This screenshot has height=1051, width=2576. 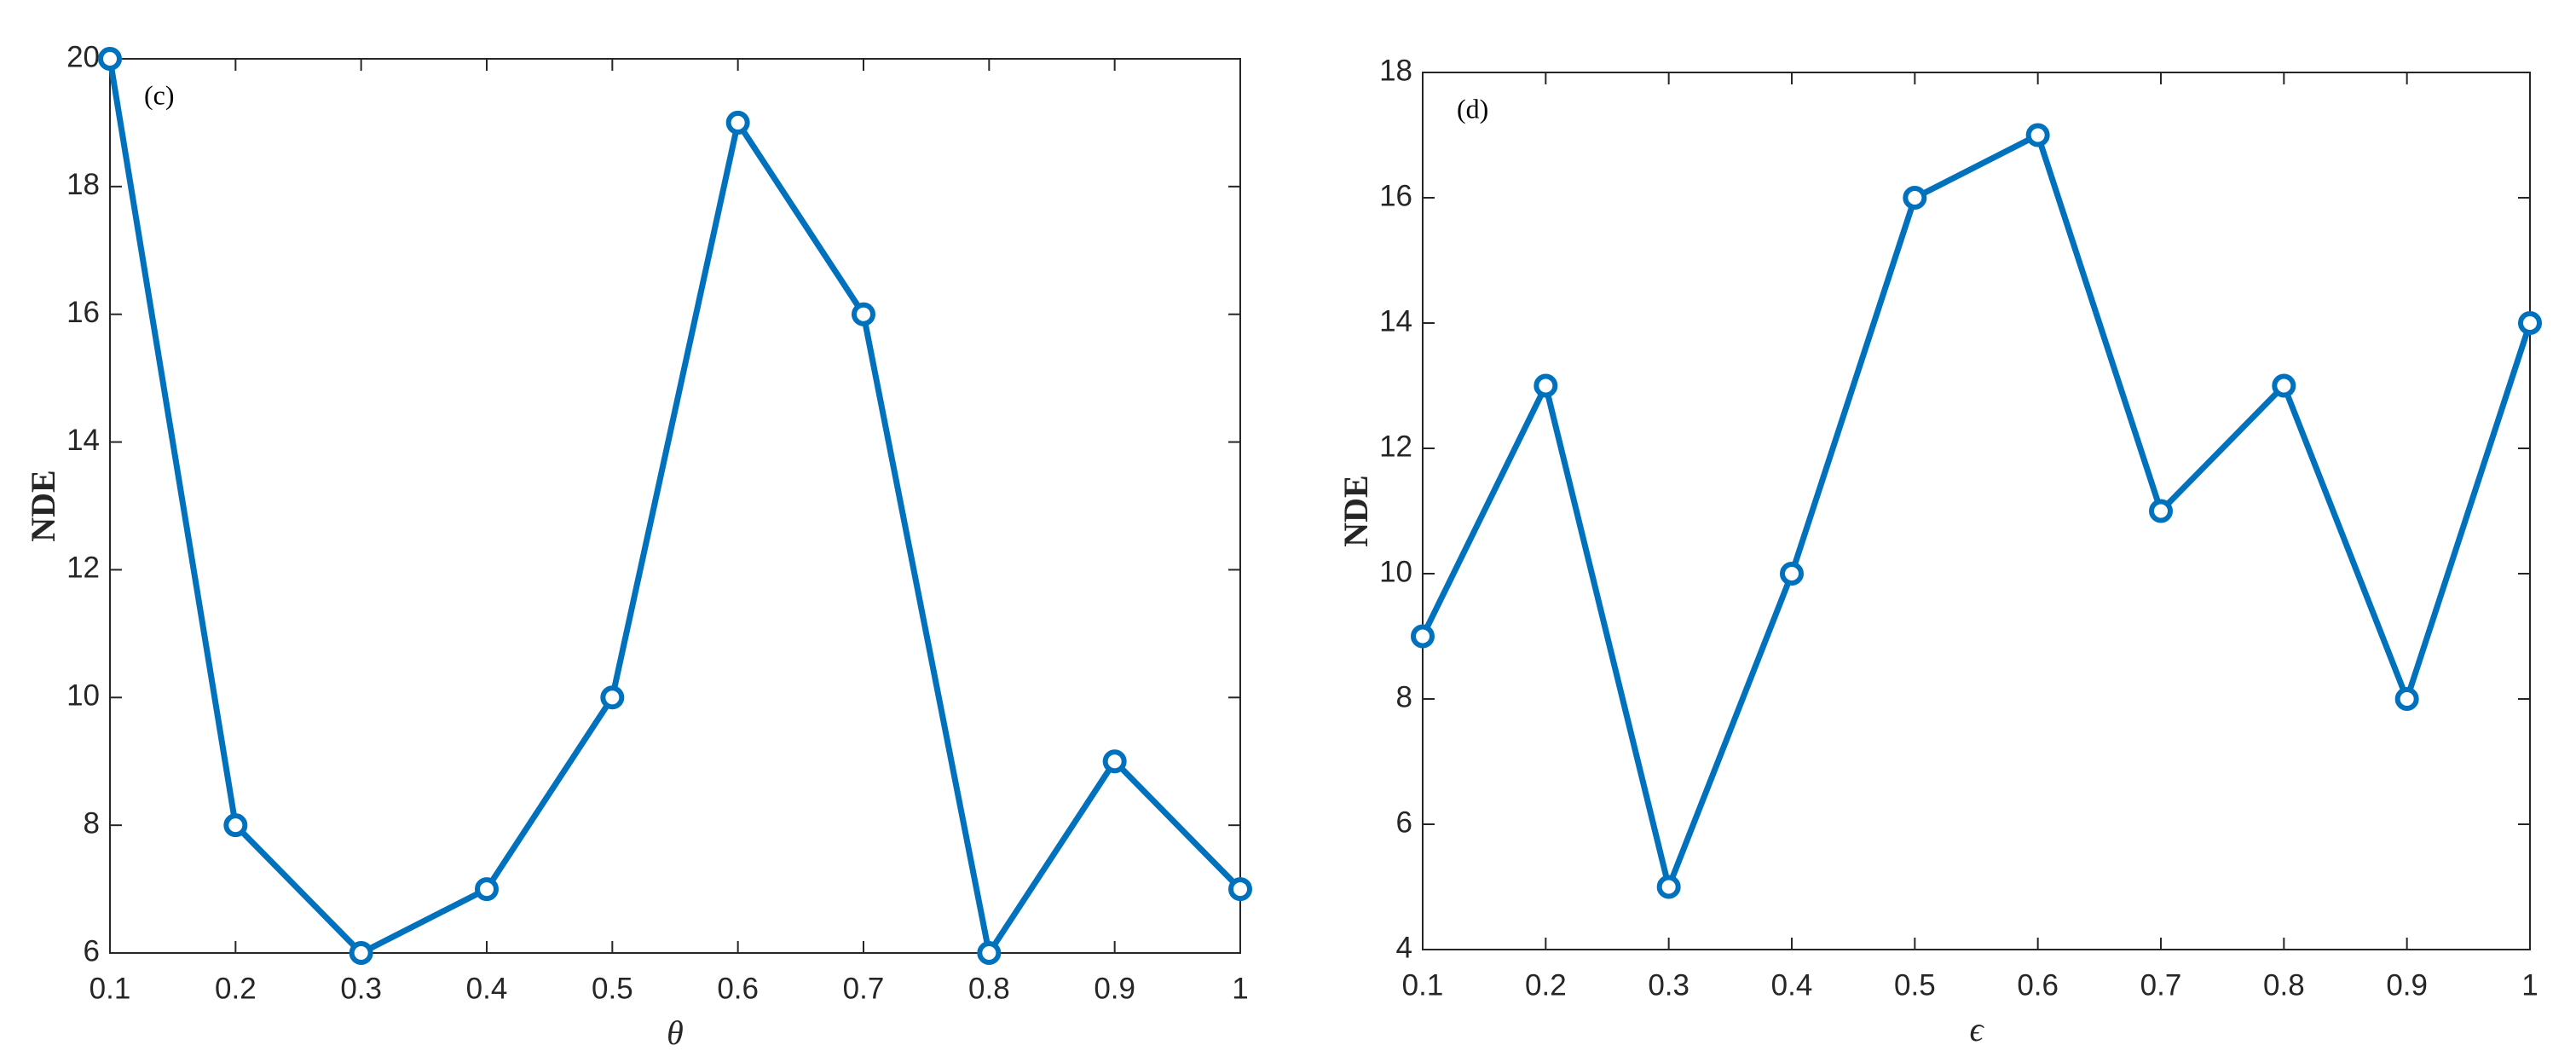 What do you see at coordinates (83, 56) in the screenshot?
I see `y-tick-label: 20` at bounding box center [83, 56].